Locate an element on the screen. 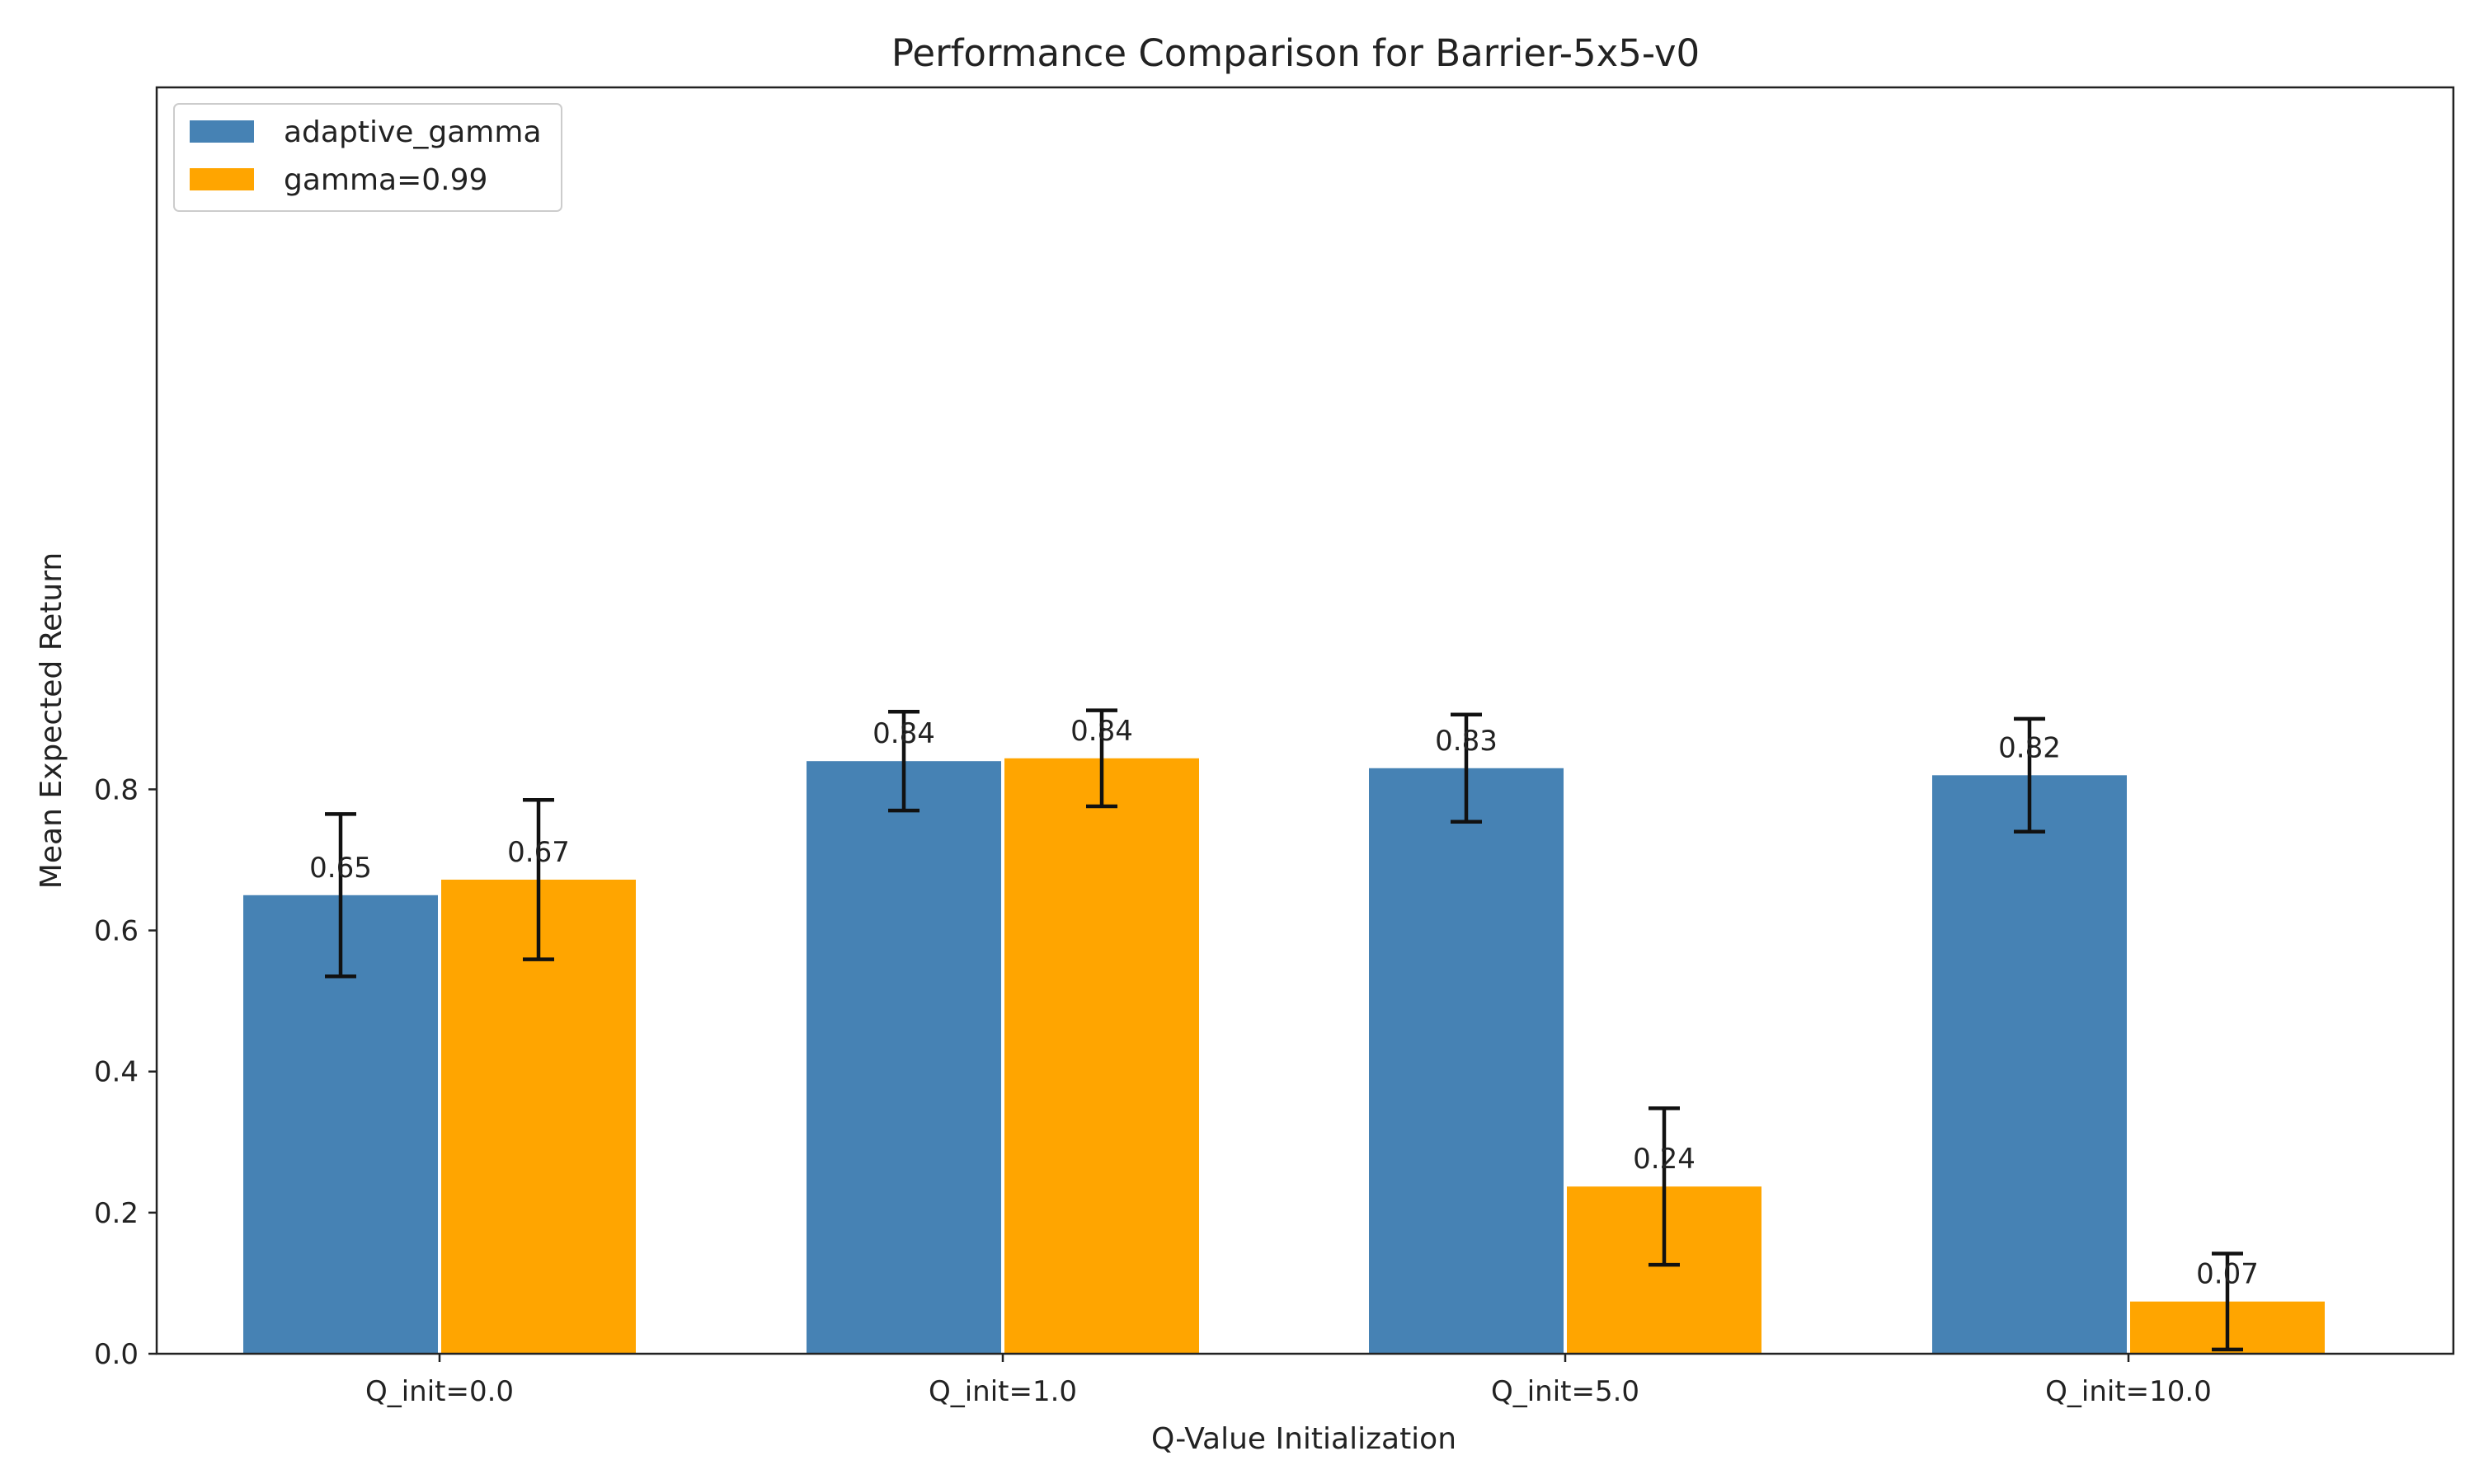 The height and width of the screenshot is (1484, 2474). y-tick-label: 0.2 is located at coordinates (116, 1213).